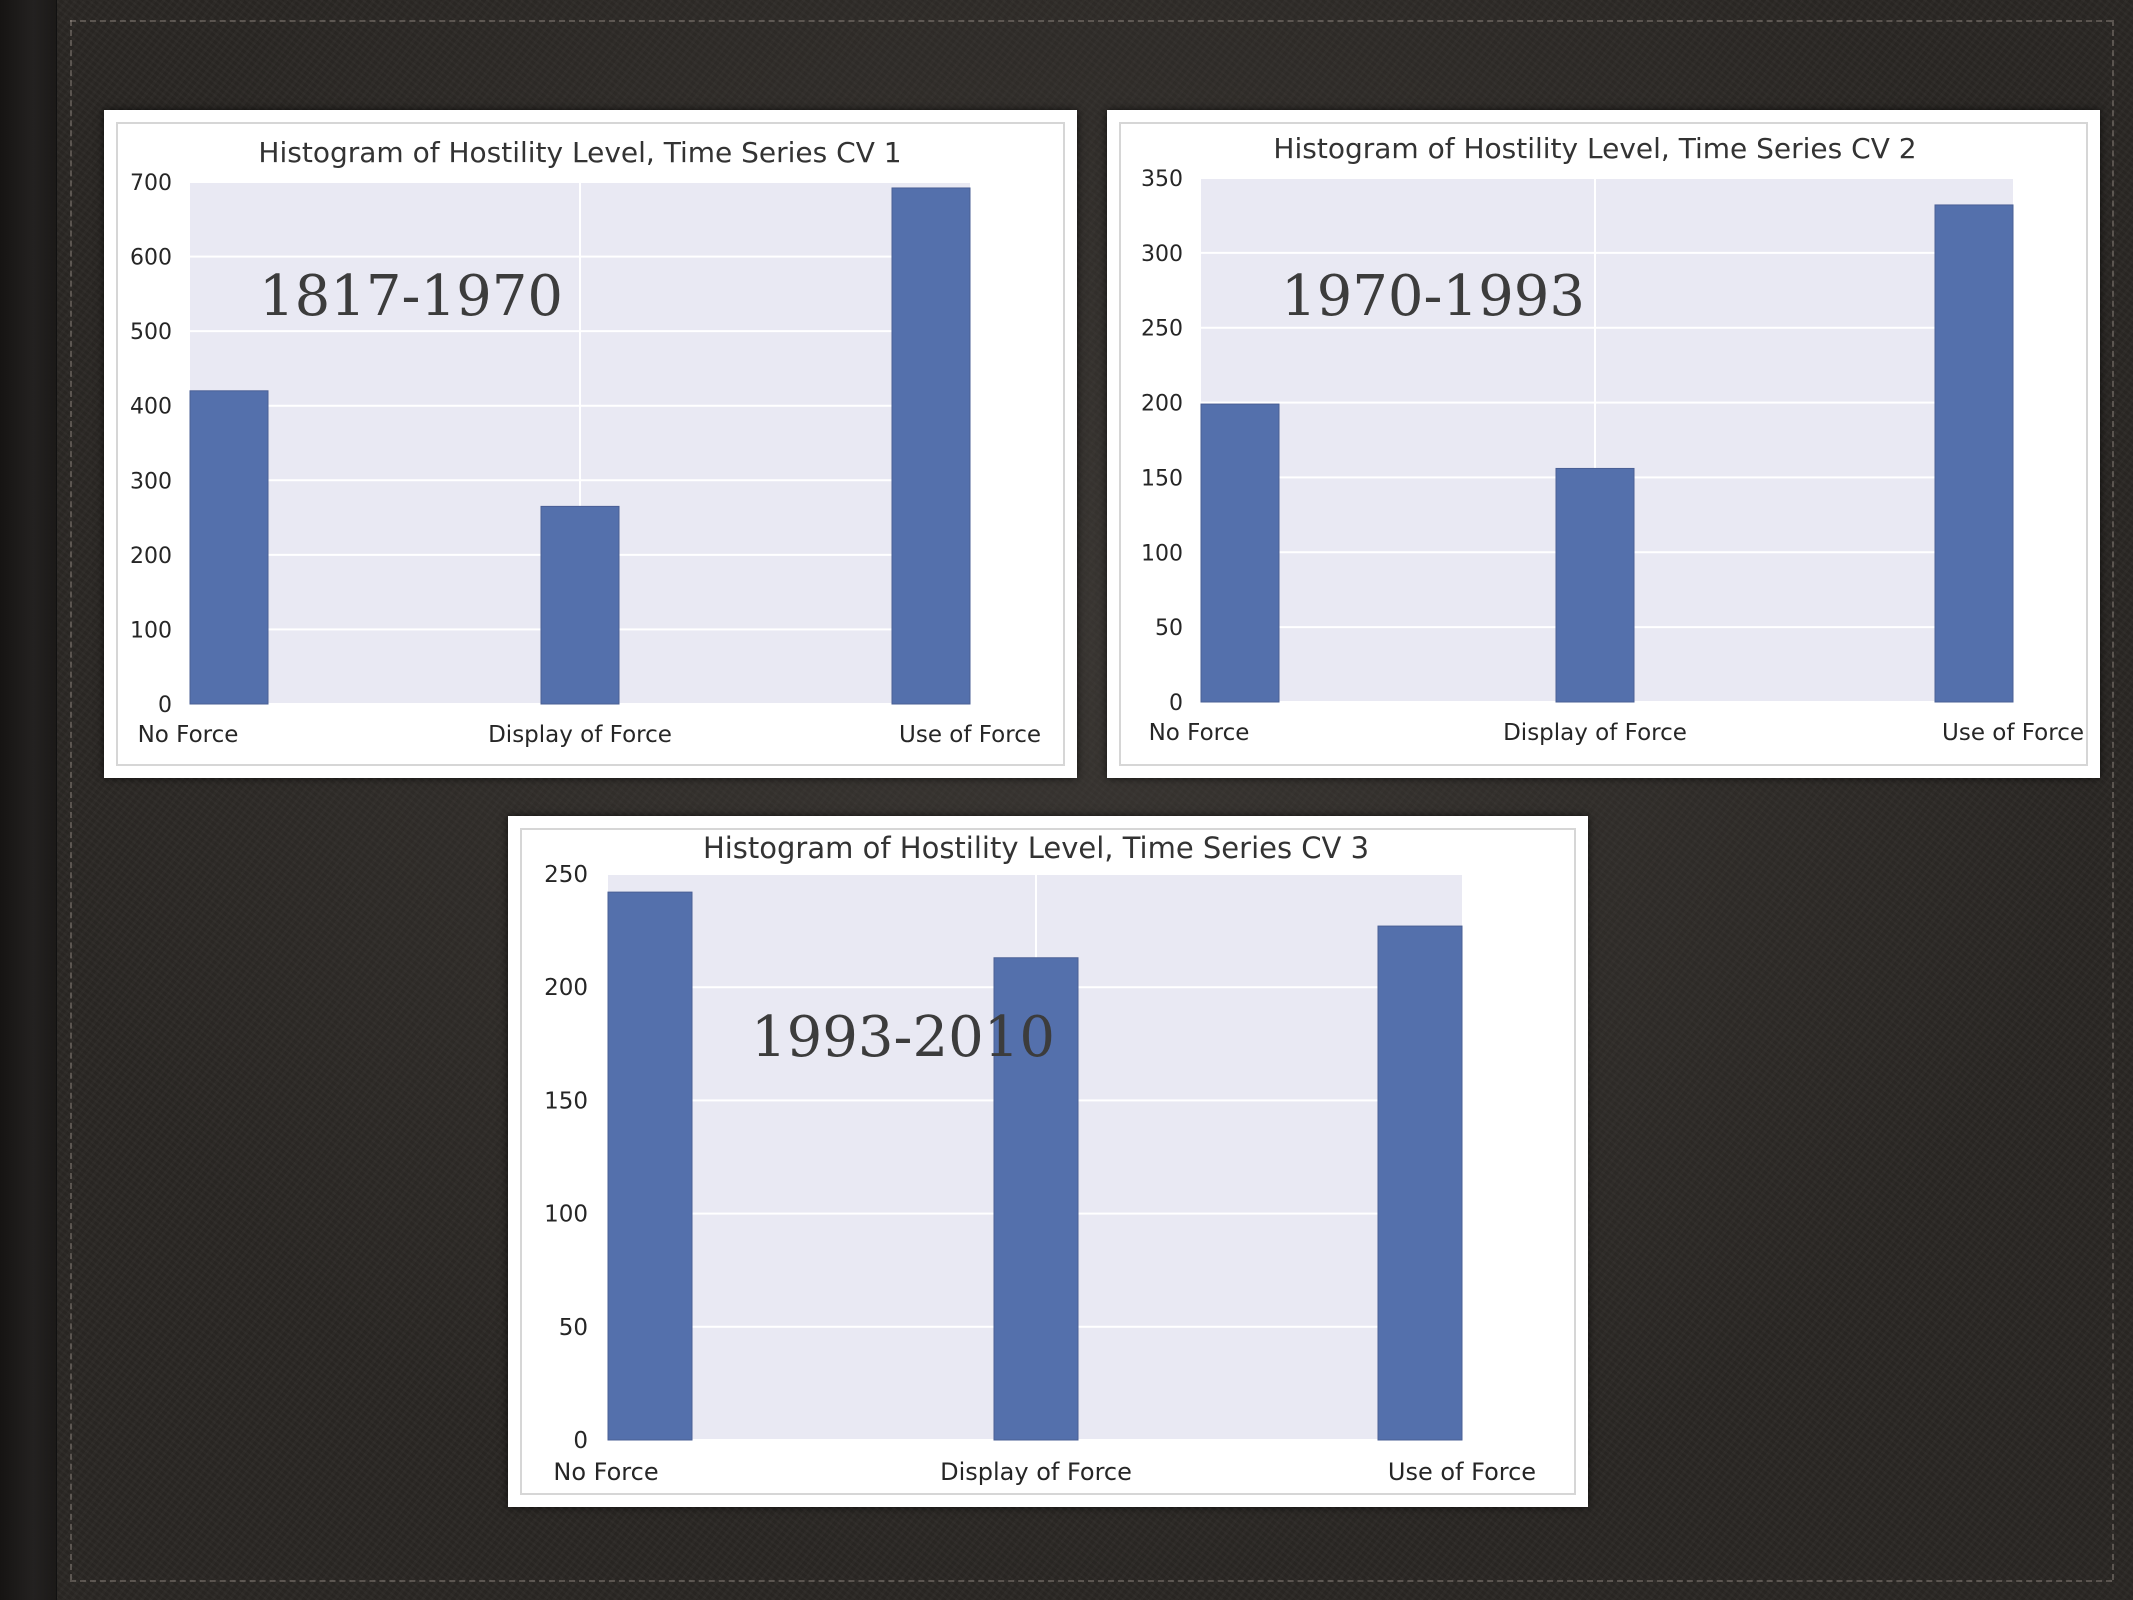 The height and width of the screenshot is (1600, 2133). I want to click on left-stitching, so click(71, 800).